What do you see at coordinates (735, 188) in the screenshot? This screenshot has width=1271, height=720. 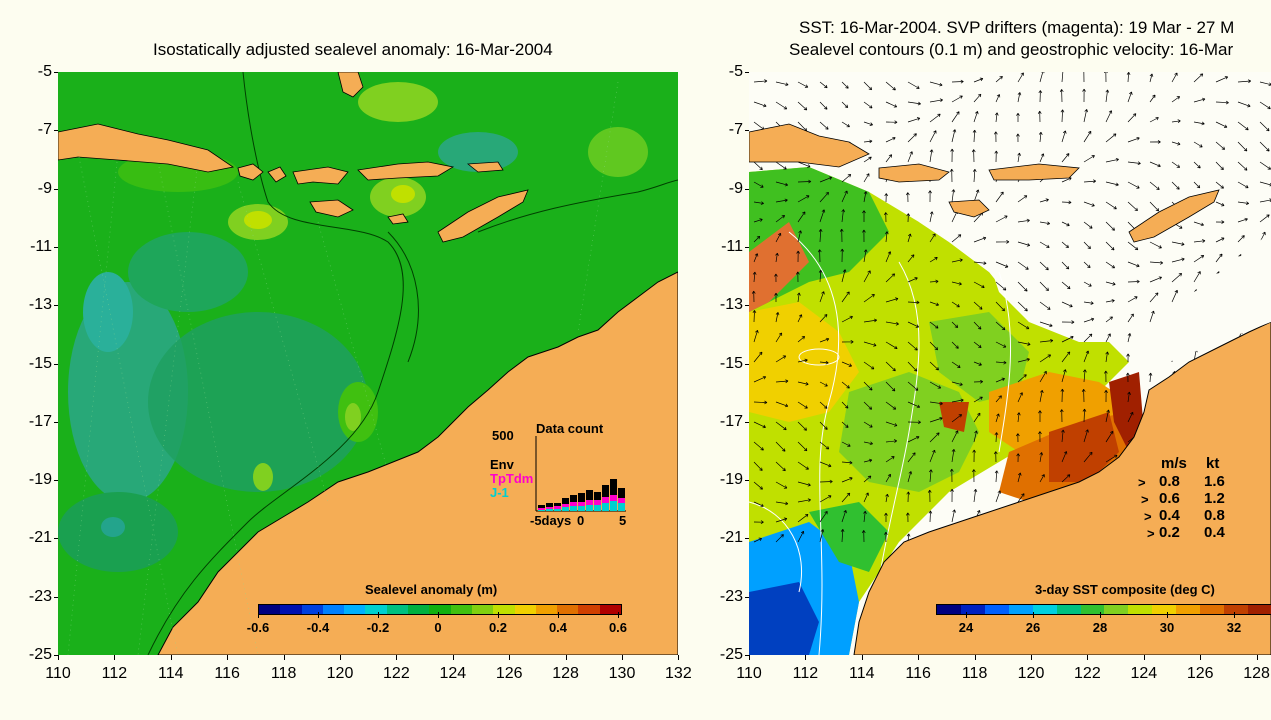 I see `right-y-tick-label: -9` at bounding box center [735, 188].